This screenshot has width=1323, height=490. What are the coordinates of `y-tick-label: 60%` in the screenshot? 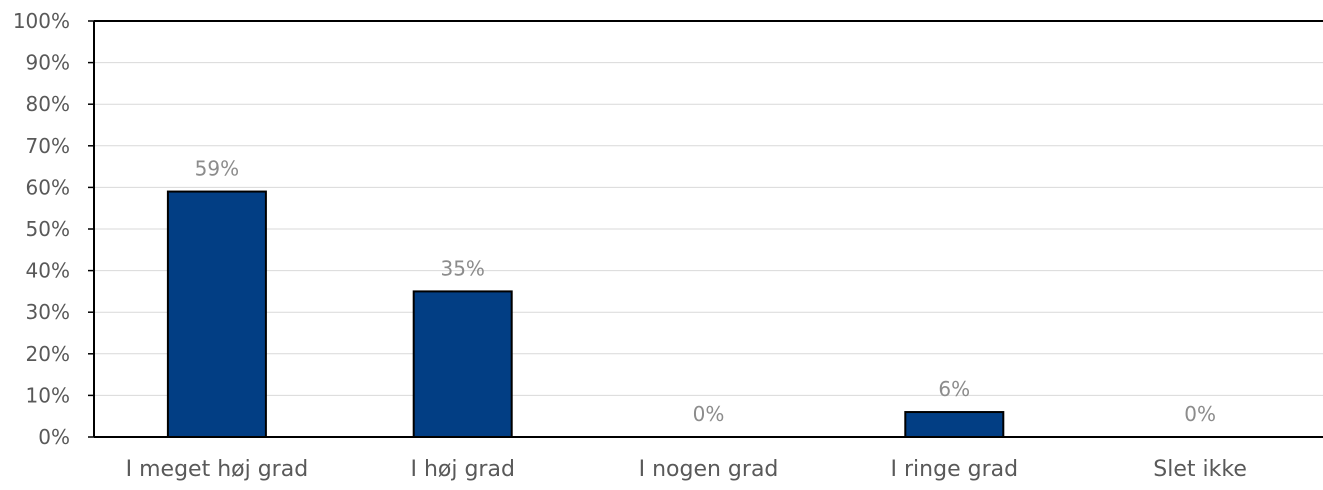 It's located at (48, 187).